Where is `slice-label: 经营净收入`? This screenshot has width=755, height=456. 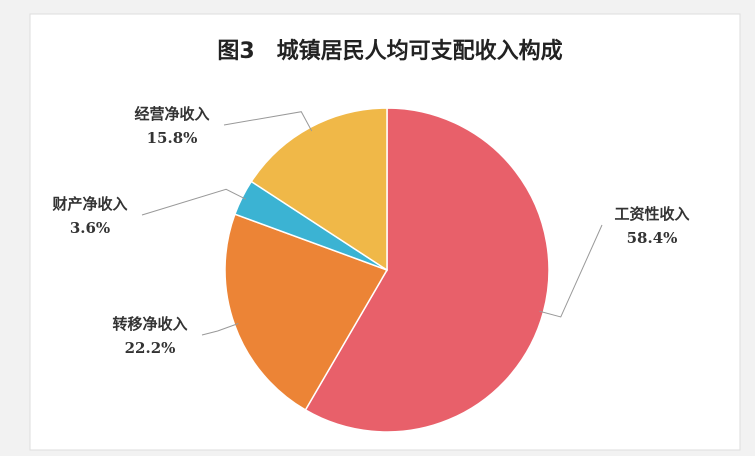 slice-label: 经营净收入 is located at coordinates (171, 114).